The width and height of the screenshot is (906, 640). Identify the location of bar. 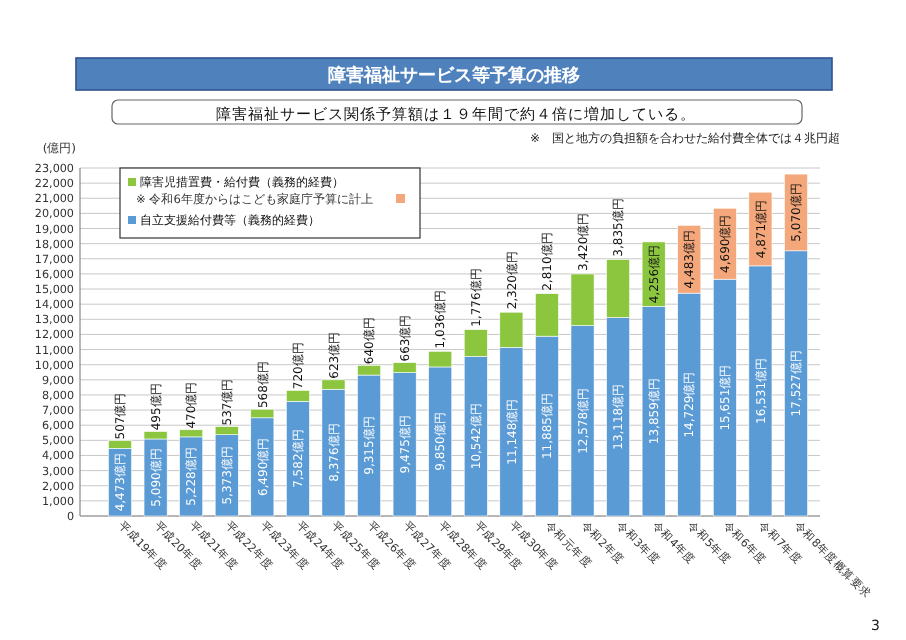
(262, 467).